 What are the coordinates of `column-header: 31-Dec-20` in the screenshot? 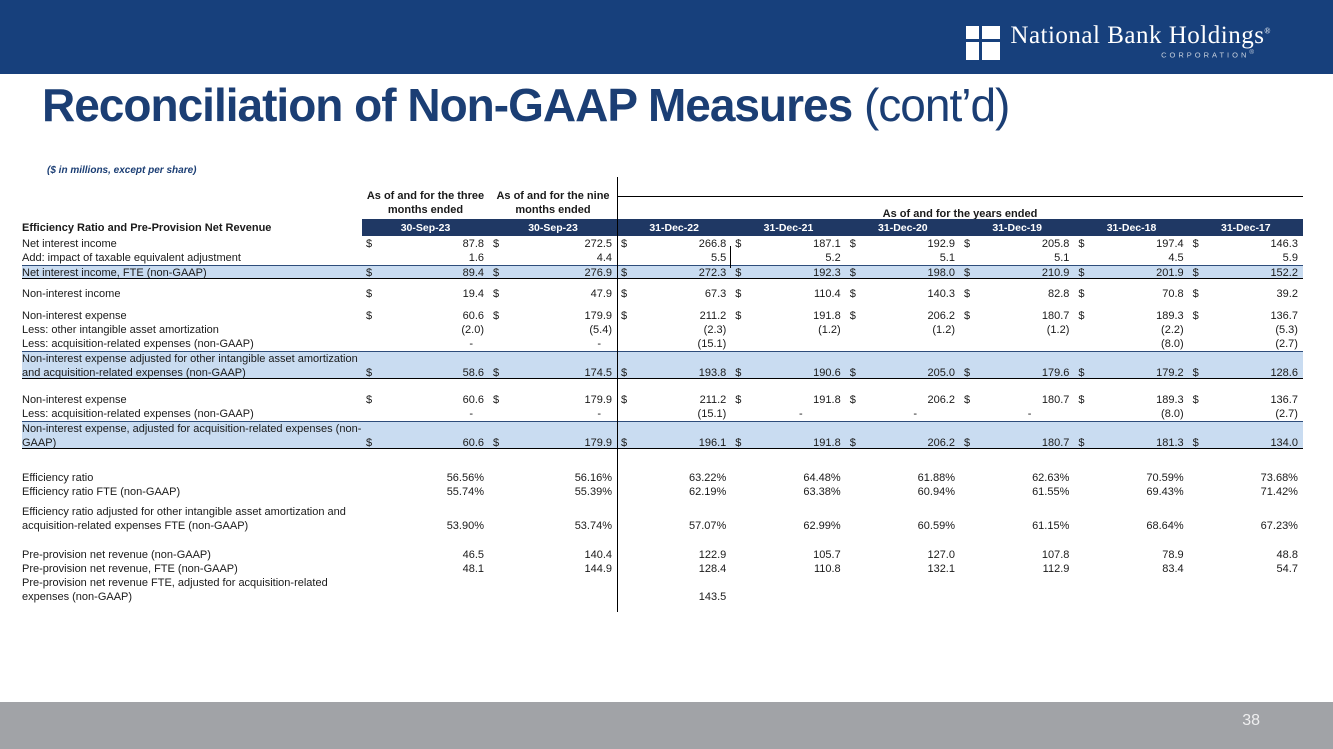 It's located at (902, 227).